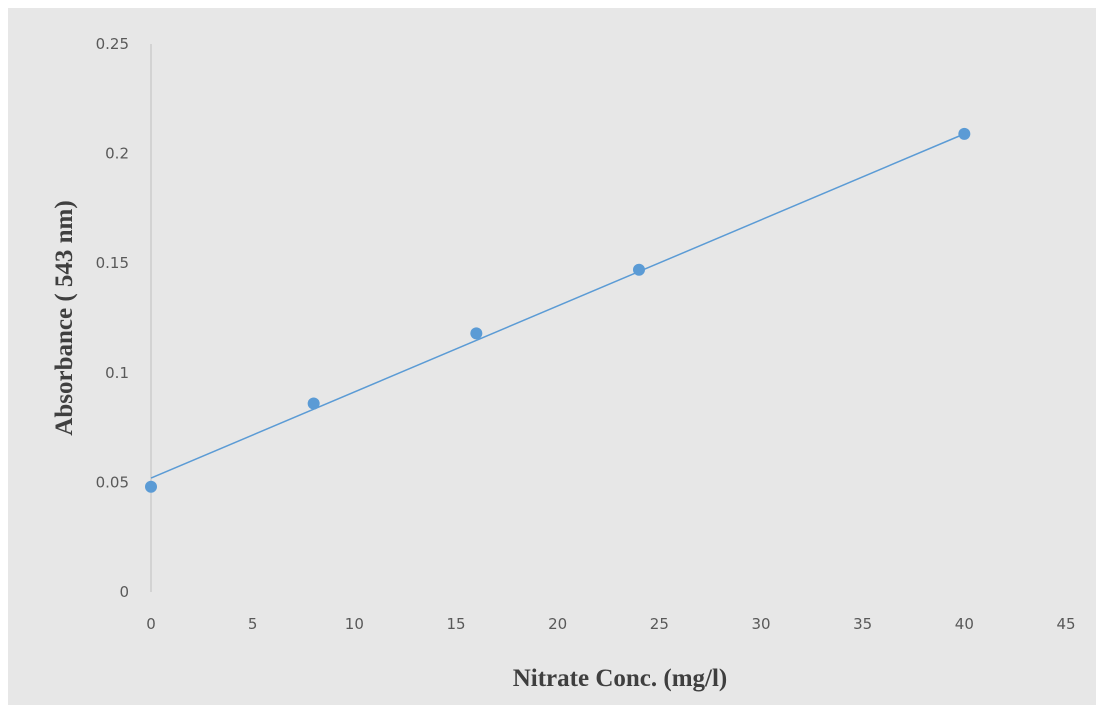 This screenshot has width=1102, height=711. I want to click on y-tick-label: 0.05, so click(112, 482).